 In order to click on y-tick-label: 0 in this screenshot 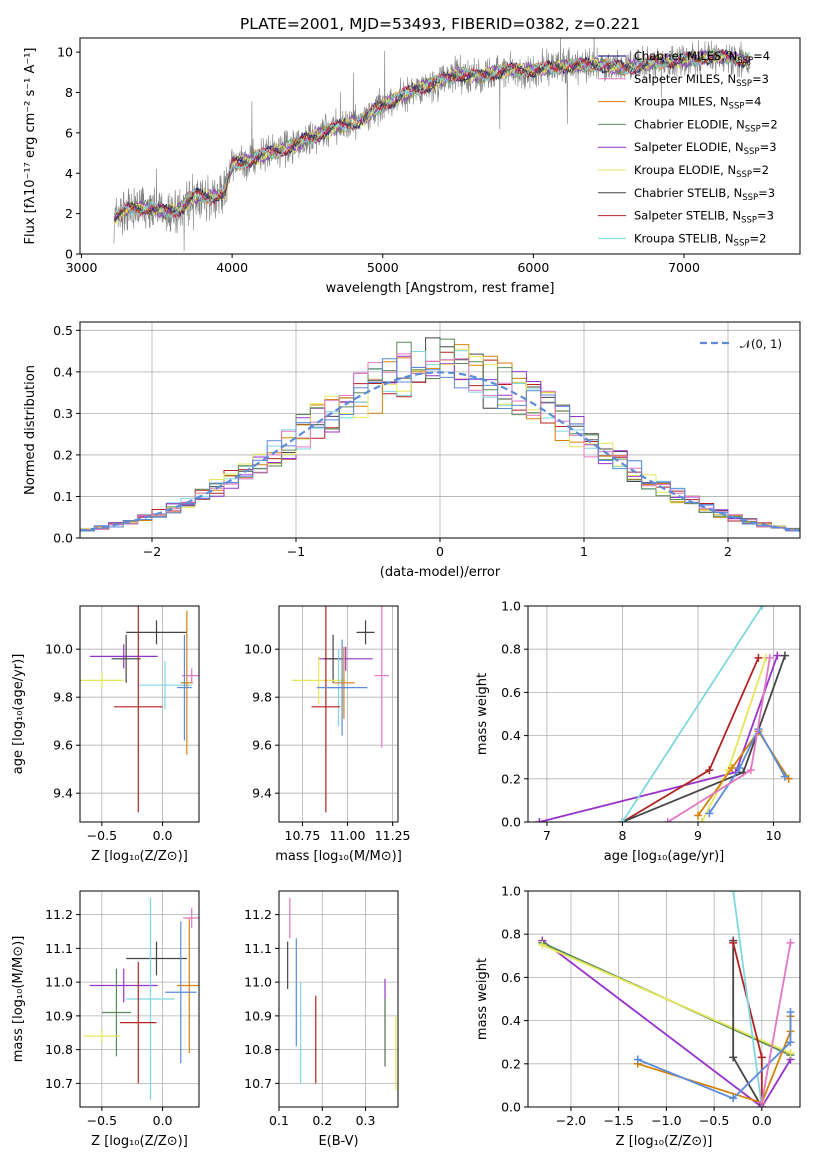, I will do `click(69, 254)`.